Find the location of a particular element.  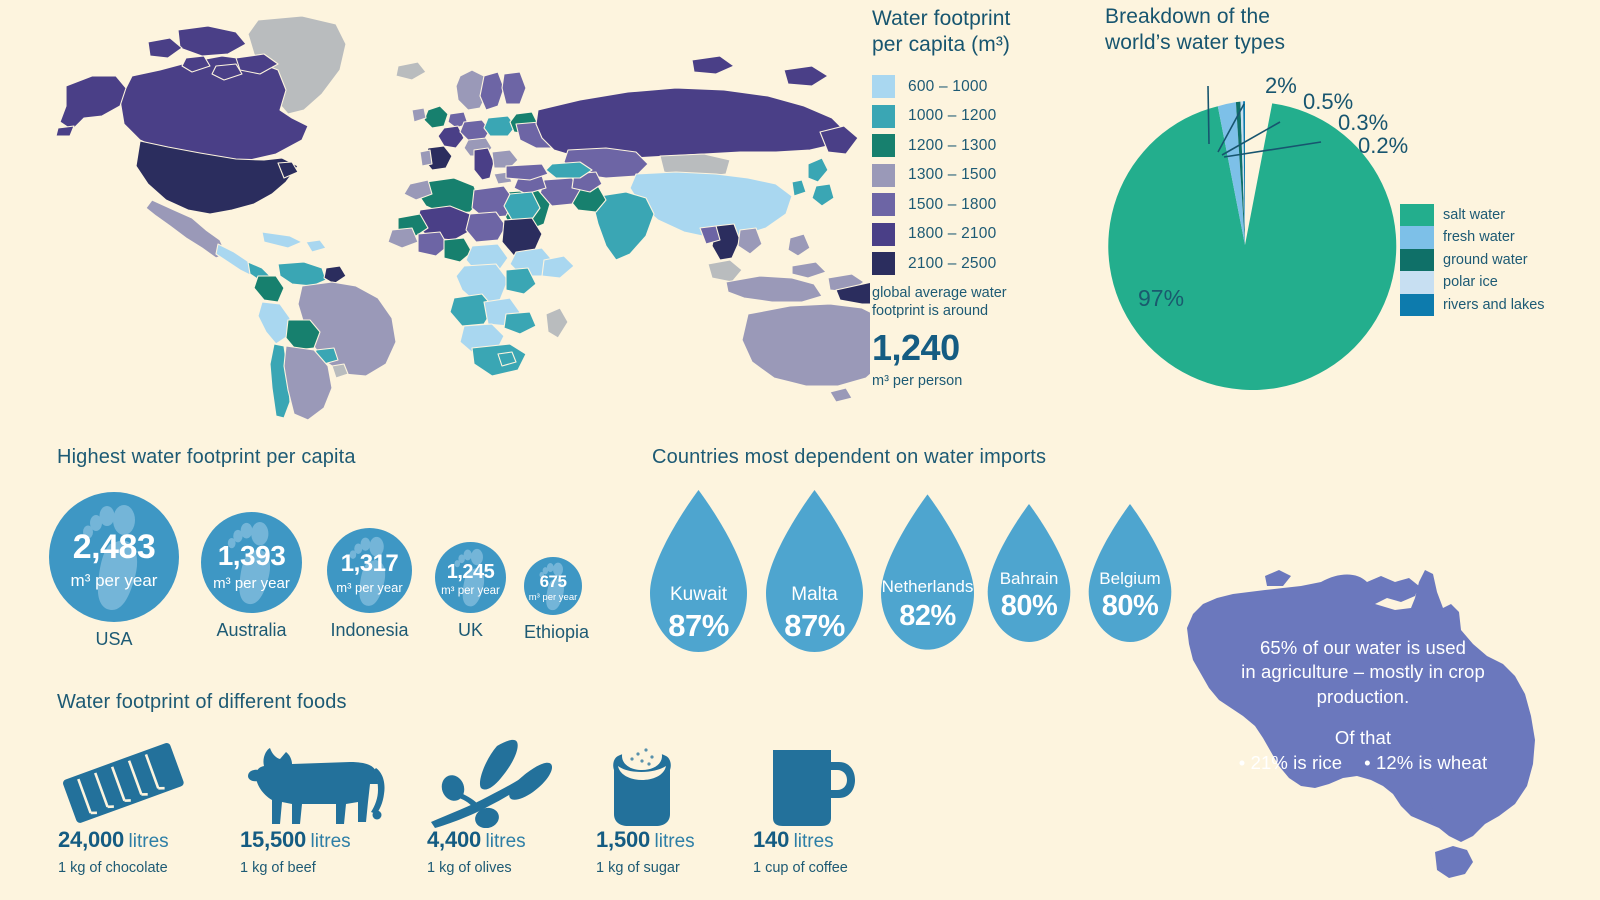

pie-chart is located at coordinates (1250, 245).